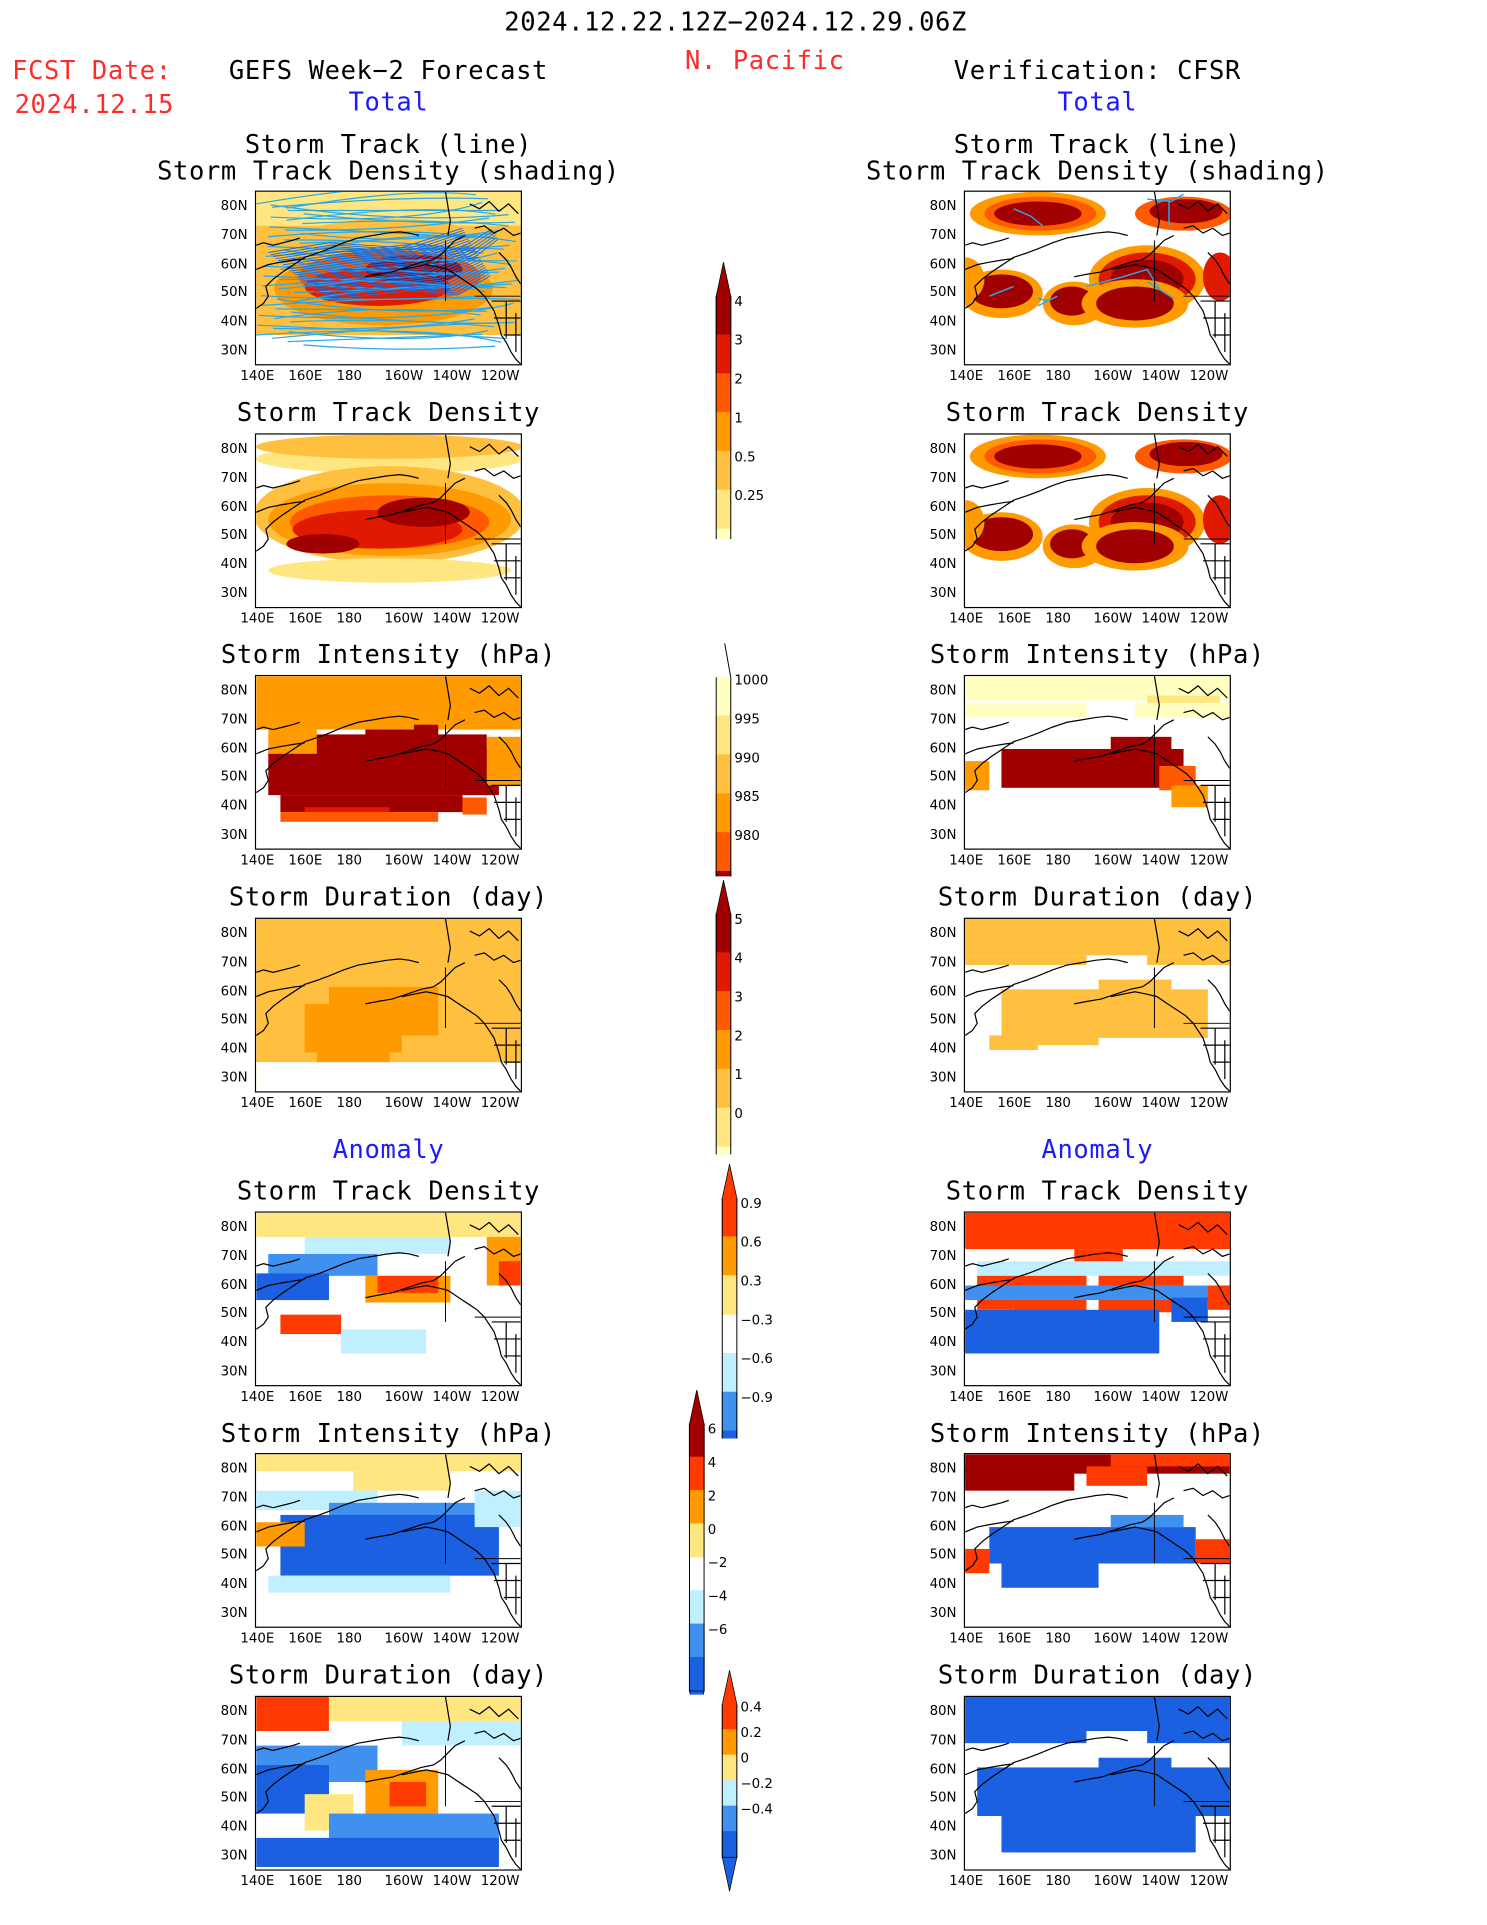 This screenshot has width=1487, height=1925. What do you see at coordinates (750, 1243) in the screenshot?
I see `colorbar-tick-label: 0.6` at bounding box center [750, 1243].